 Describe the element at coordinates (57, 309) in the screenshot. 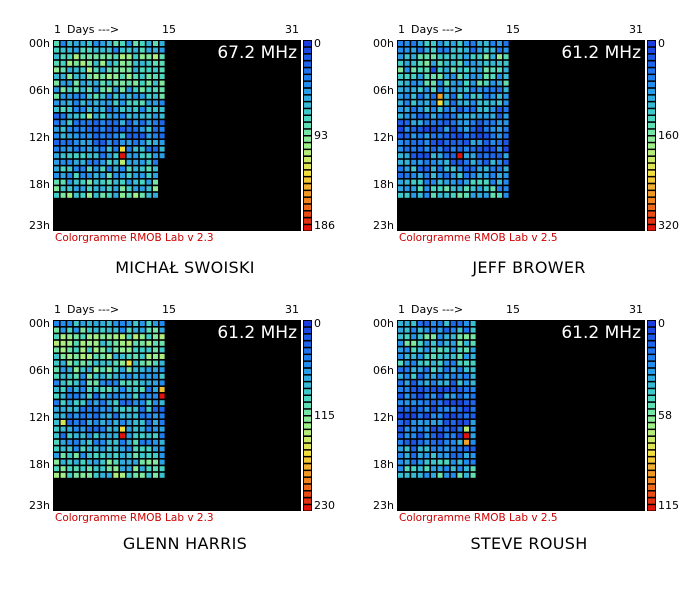

I see `x-axis-start-label: 1` at that location.